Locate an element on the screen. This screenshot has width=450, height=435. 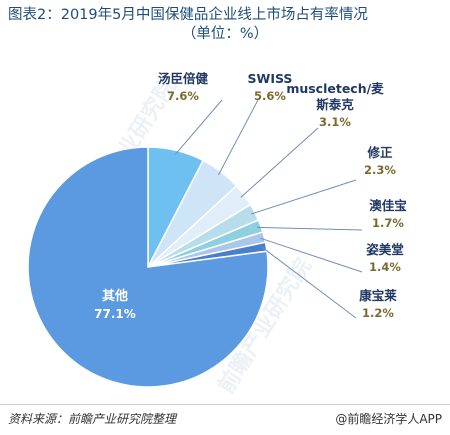
slice-value-1: 7.6% is located at coordinates (183, 96).